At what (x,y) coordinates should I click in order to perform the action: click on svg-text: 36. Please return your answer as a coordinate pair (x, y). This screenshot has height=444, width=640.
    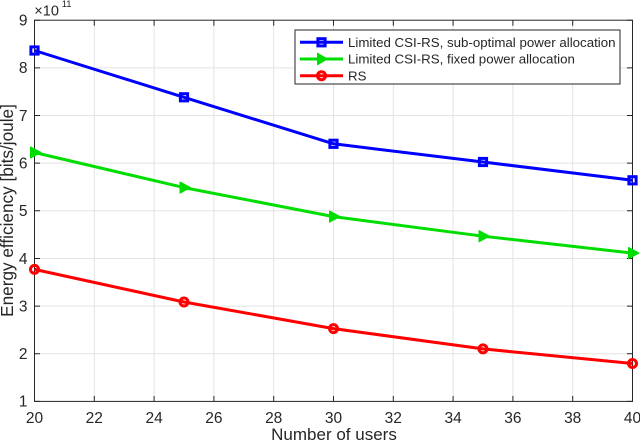
    Looking at the image, I should click on (512, 418).